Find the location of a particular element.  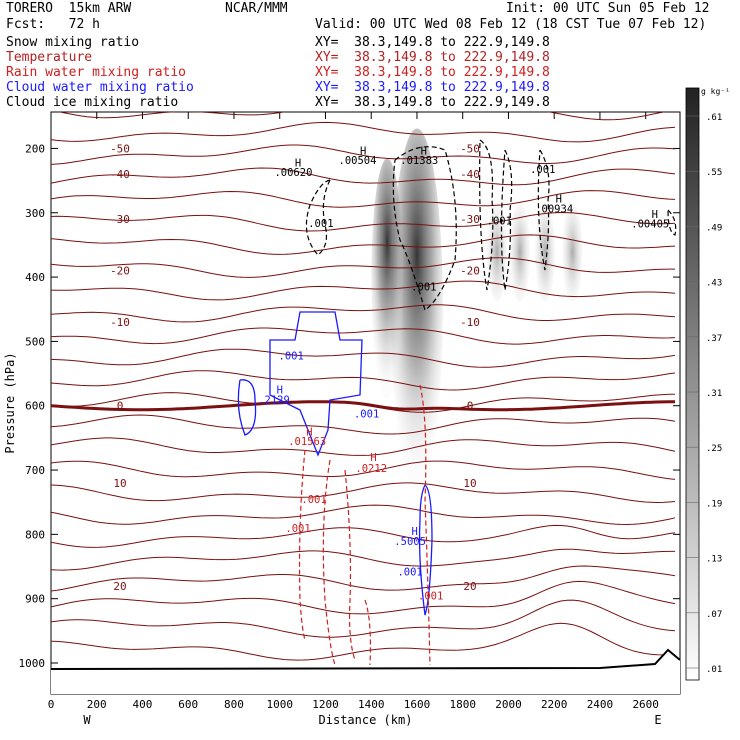

colorbar-tick-label: .07 is located at coordinates (714, 615).